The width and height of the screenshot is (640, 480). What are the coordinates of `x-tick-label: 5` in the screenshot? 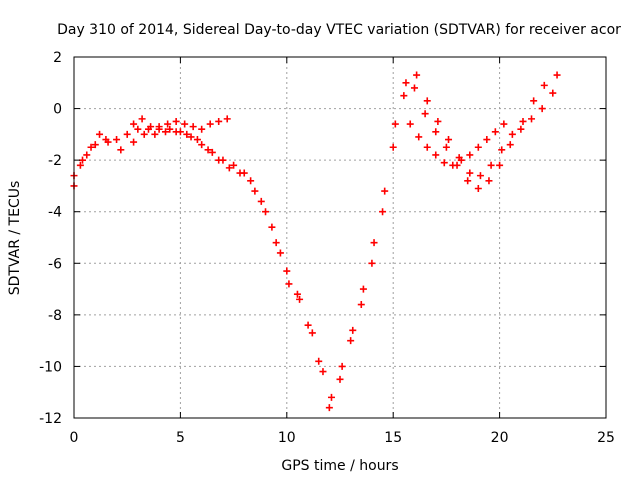 It's located at (180, 438).